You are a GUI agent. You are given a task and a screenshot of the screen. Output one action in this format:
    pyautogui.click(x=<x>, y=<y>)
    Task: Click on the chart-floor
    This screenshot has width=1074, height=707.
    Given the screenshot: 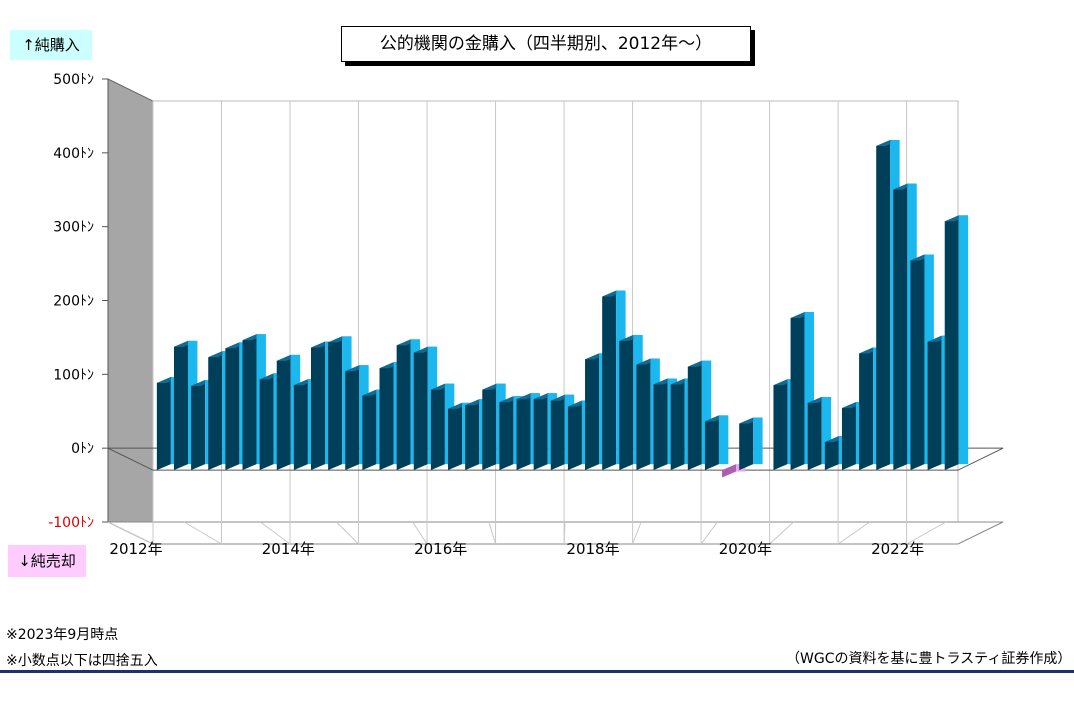 What is the action you would take?
    pyautogui.click(x=555, y=533)
    